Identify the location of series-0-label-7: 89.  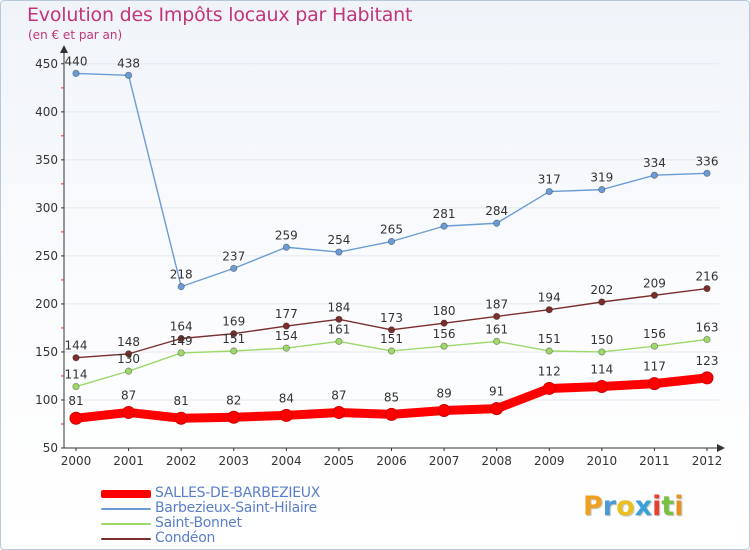
(443, 394).